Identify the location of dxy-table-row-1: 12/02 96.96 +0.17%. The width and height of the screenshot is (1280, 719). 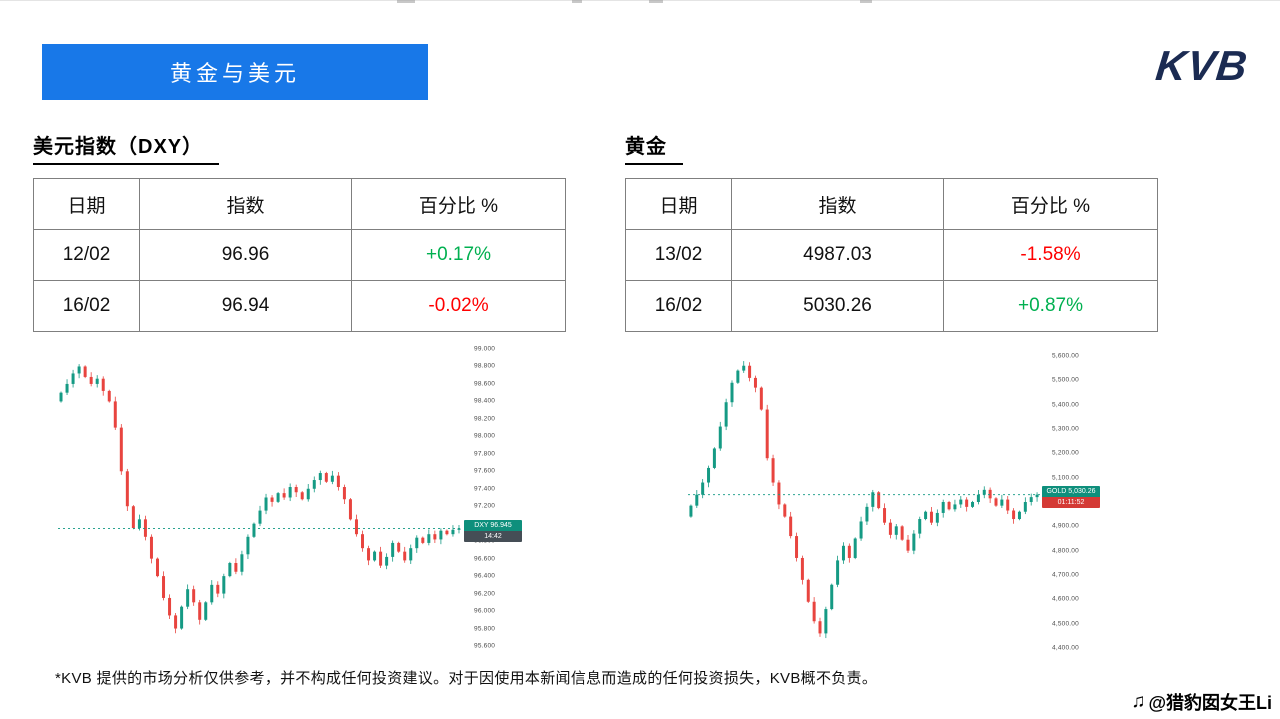
(299, 255).